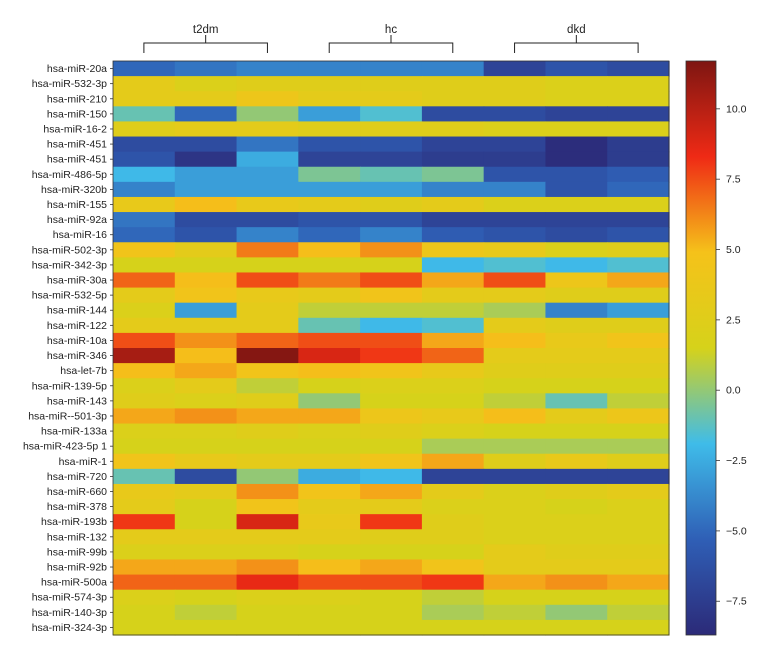 The height and width of the screenshot is (660, 780). What do you see at coordinates (69, 628) in the screenshot?
I see `row-label: hsa-miR-324-3p` at bounding box center [69, 628].